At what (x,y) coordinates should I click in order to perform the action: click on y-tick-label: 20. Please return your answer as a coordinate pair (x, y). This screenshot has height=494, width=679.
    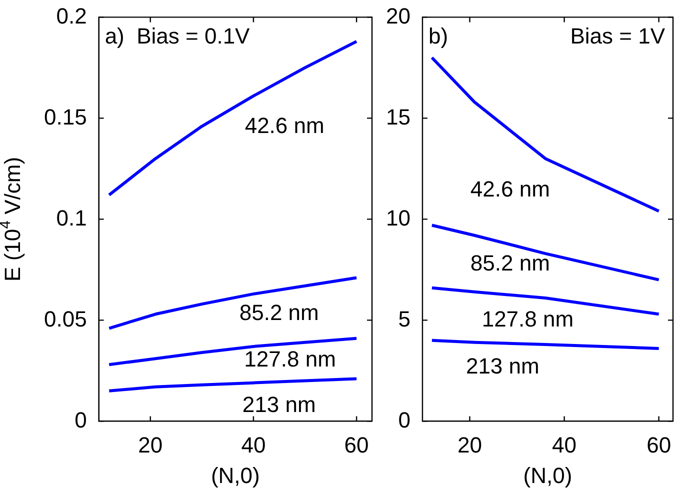
    Looking at the image, I should click on (398, 15).